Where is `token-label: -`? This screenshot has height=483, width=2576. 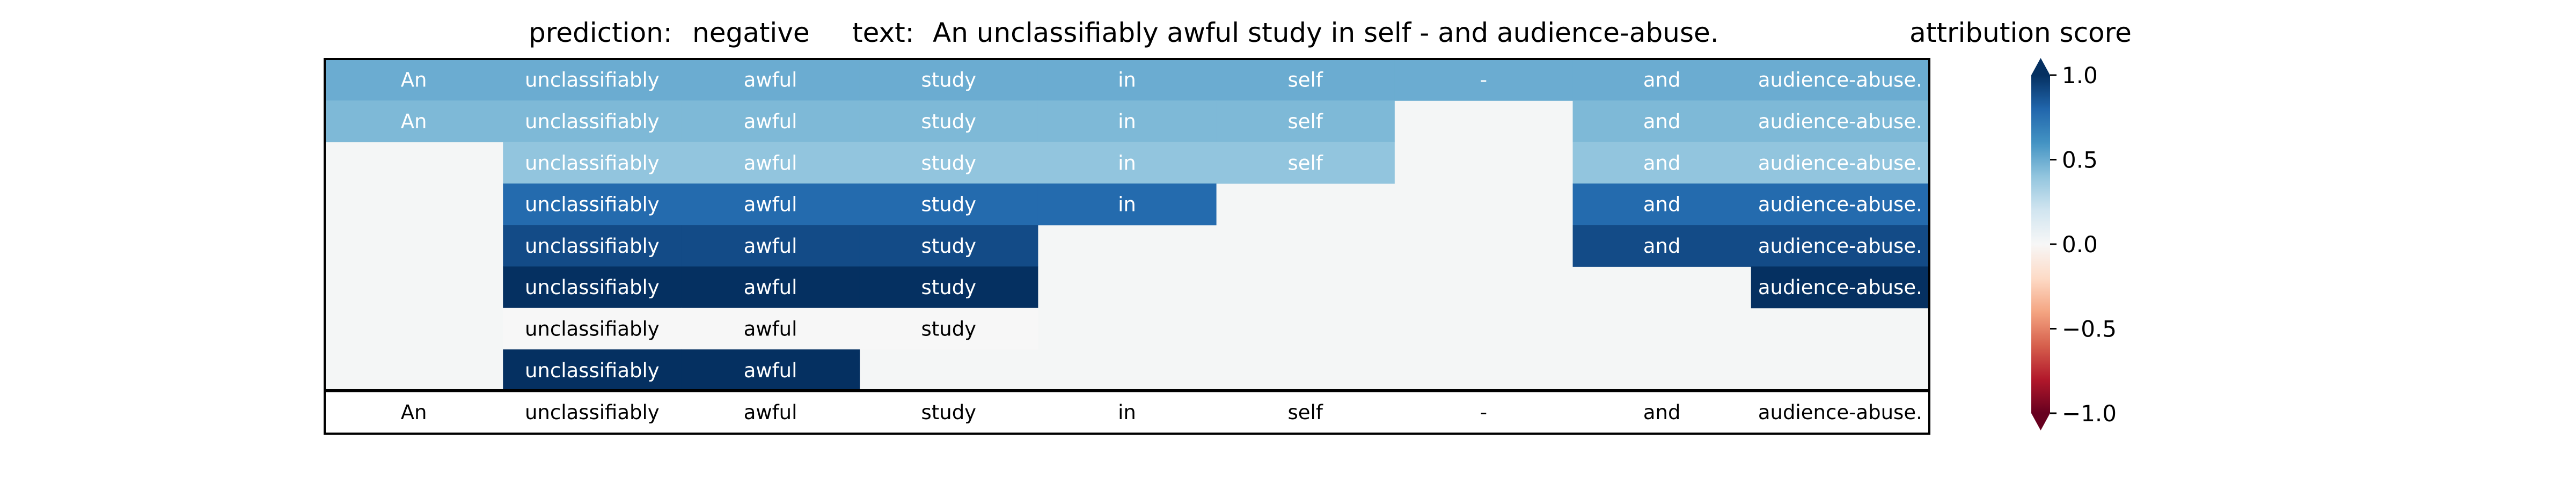 token-label: - is located at coordinates (1483, 412).